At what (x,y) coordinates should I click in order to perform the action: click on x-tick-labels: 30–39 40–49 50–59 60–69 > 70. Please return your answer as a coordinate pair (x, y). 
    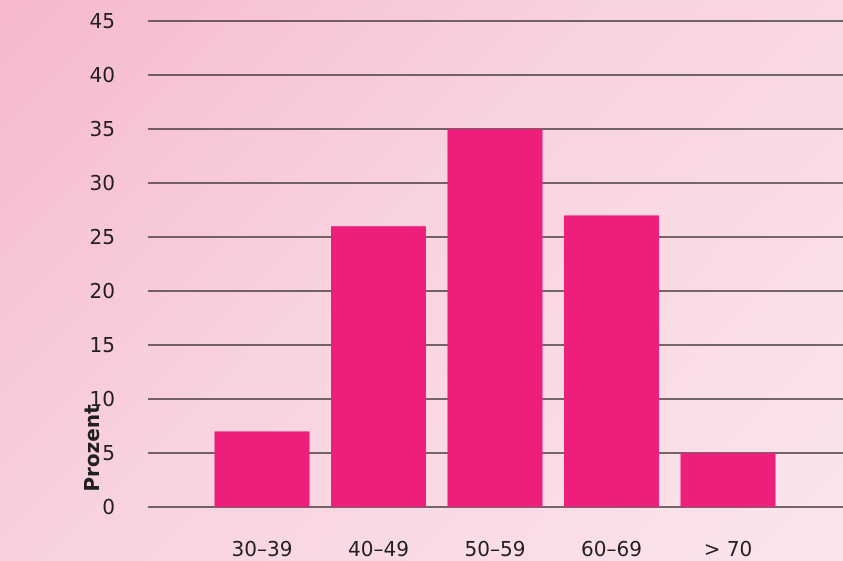
    Looking at the image, I should click on (492, 549).